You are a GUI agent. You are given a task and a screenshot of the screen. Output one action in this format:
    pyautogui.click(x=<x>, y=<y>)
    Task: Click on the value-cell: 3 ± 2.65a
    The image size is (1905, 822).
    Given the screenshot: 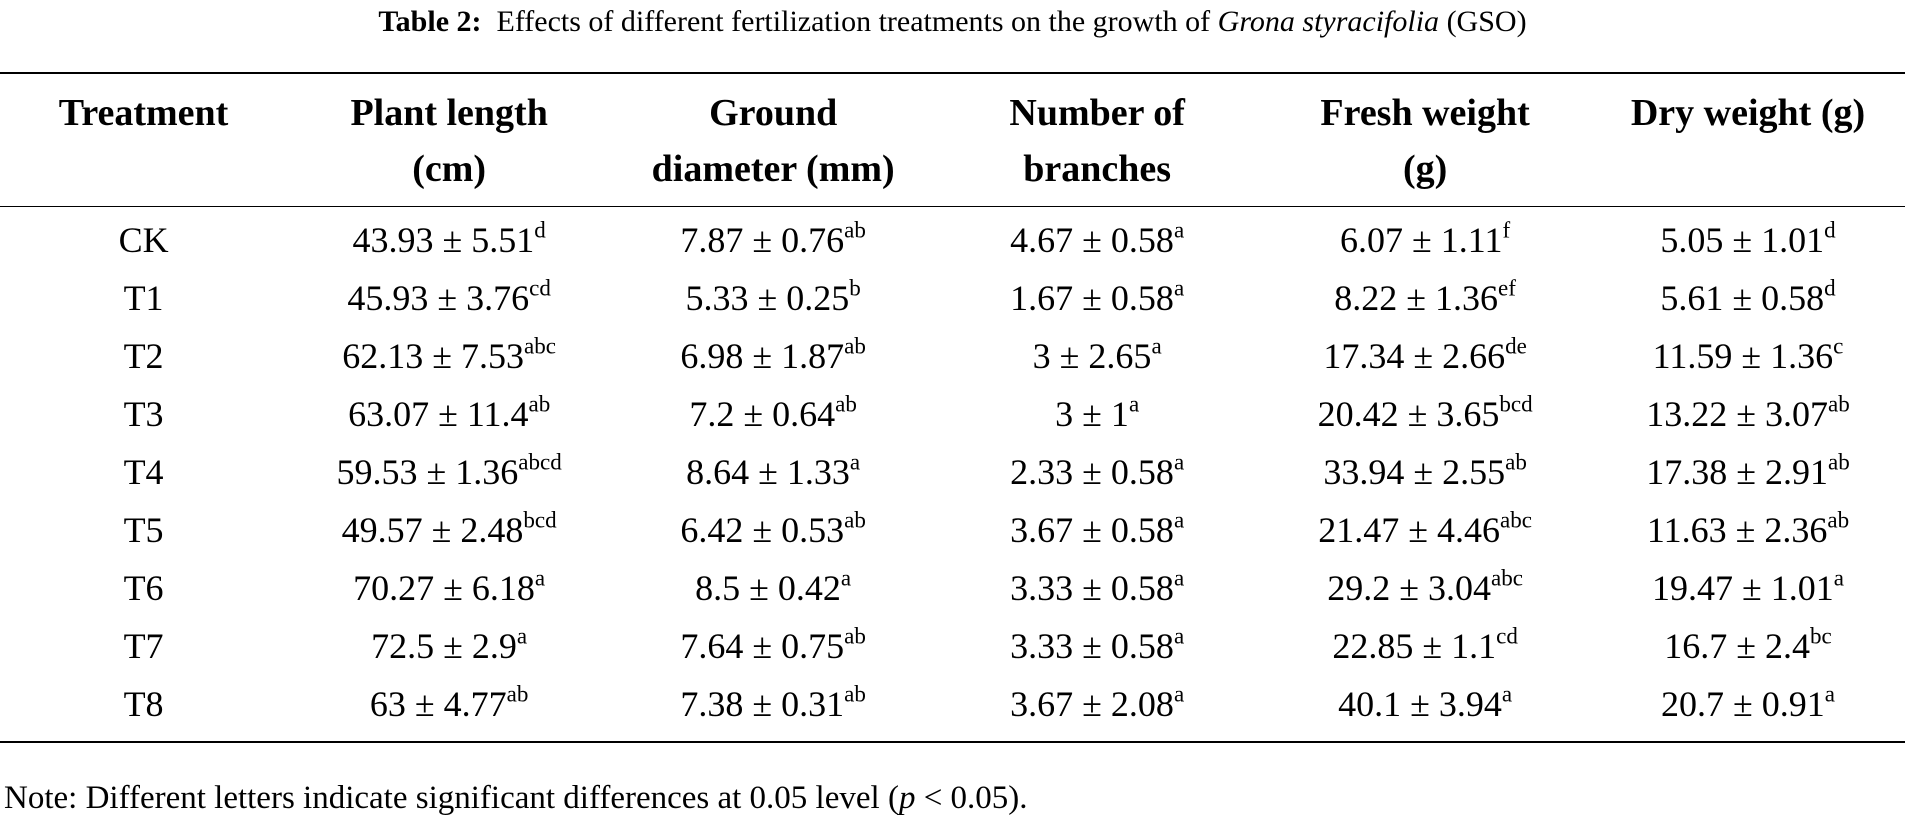 What is the action you would take?
    pyautogui.click(x=1097, y=356)
    